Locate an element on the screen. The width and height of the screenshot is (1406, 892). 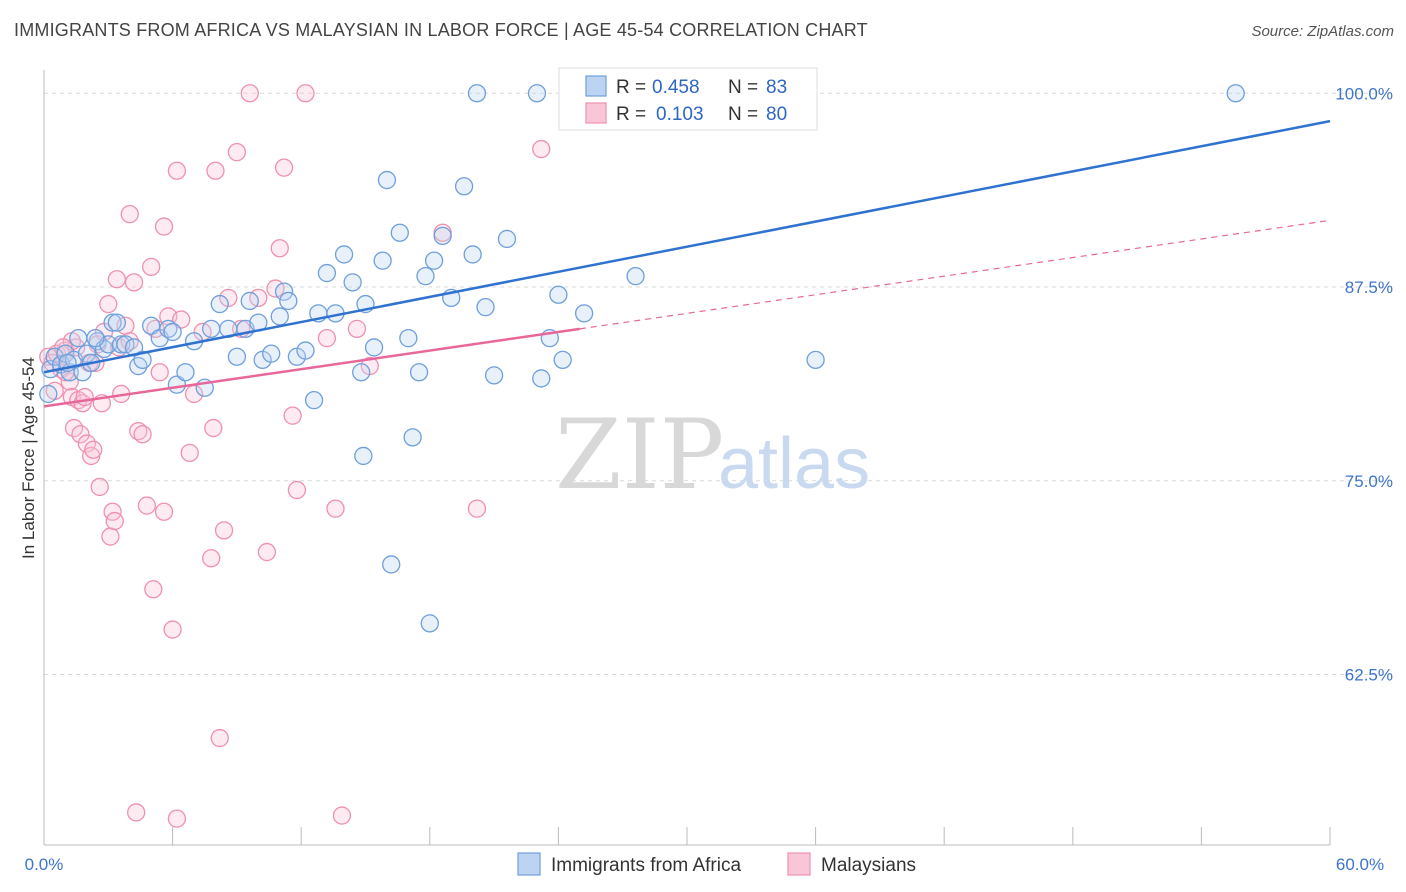
y-tick-labels: 62.5% 75.0% 87.5% 100.0% is located at coordinates (1364, 384).